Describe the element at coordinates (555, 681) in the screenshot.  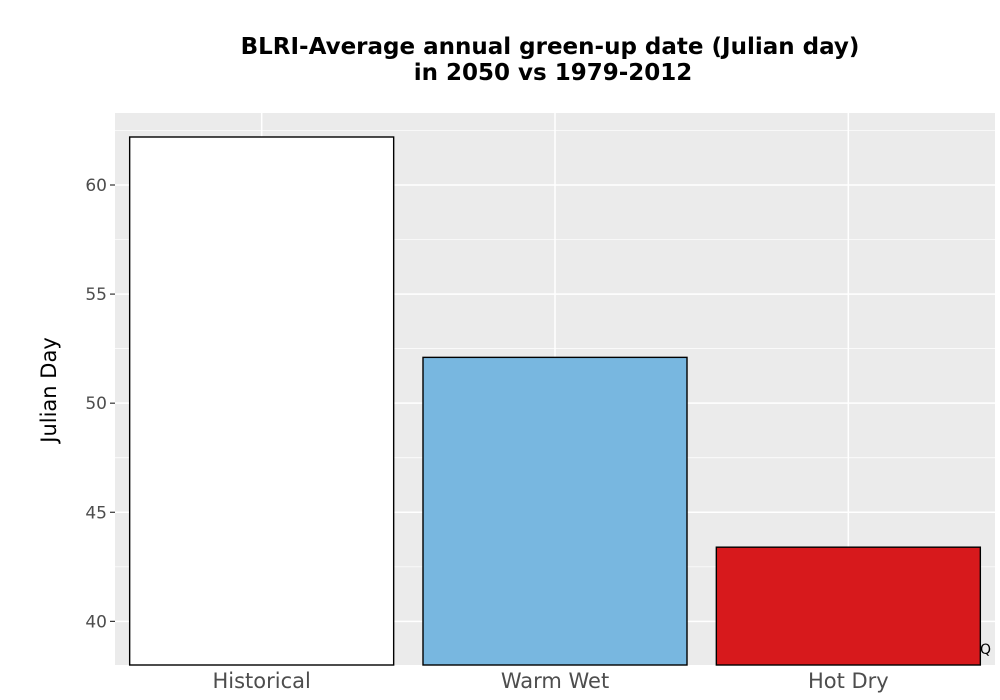
I see `x-category-label: Warm Wet` at that location.